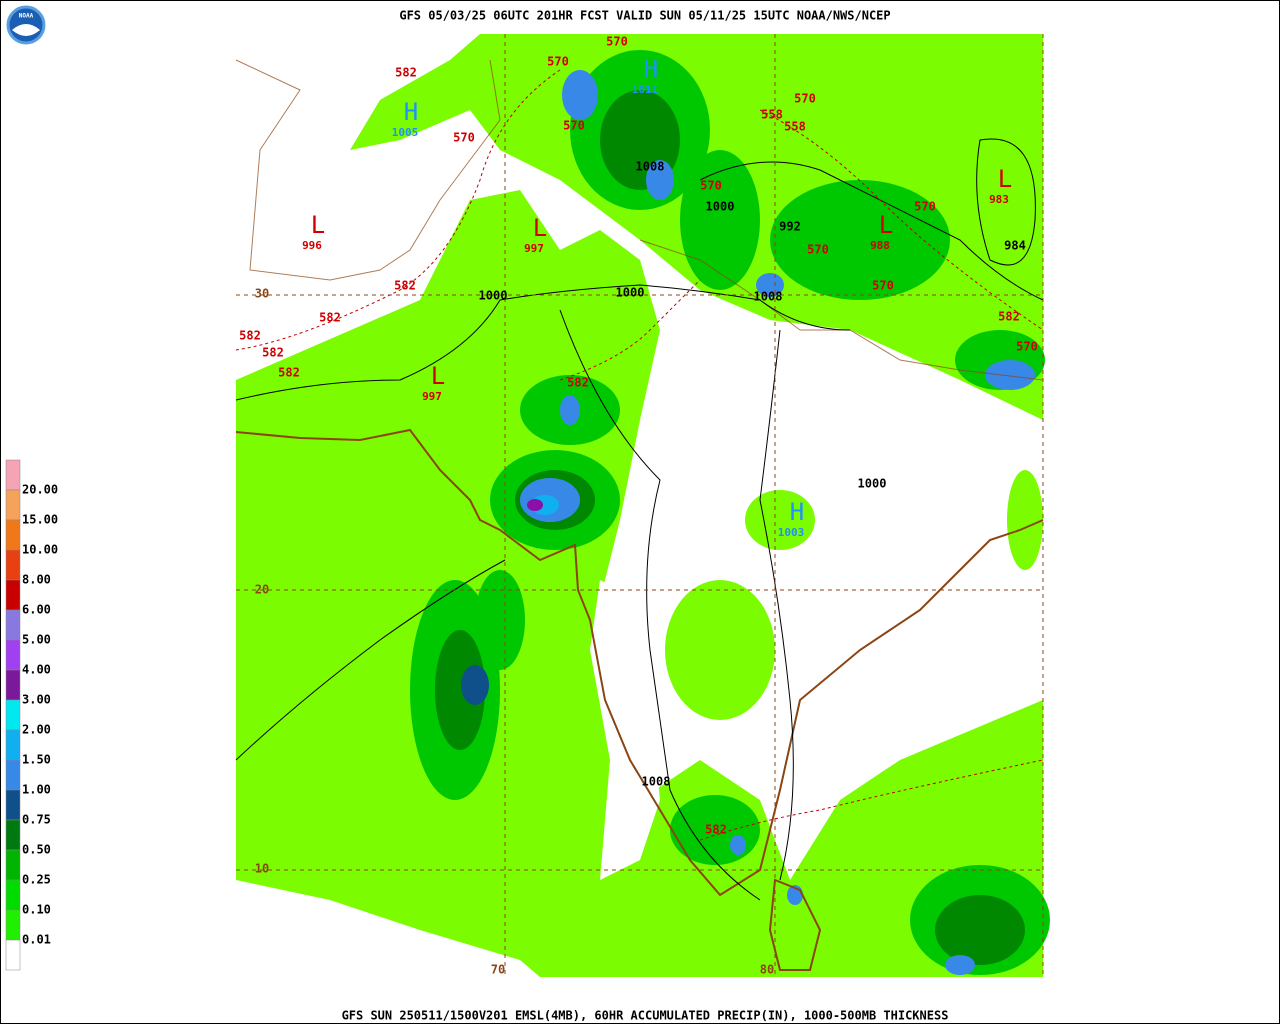  I want to click on lat-label: 30, so click(262, 294).